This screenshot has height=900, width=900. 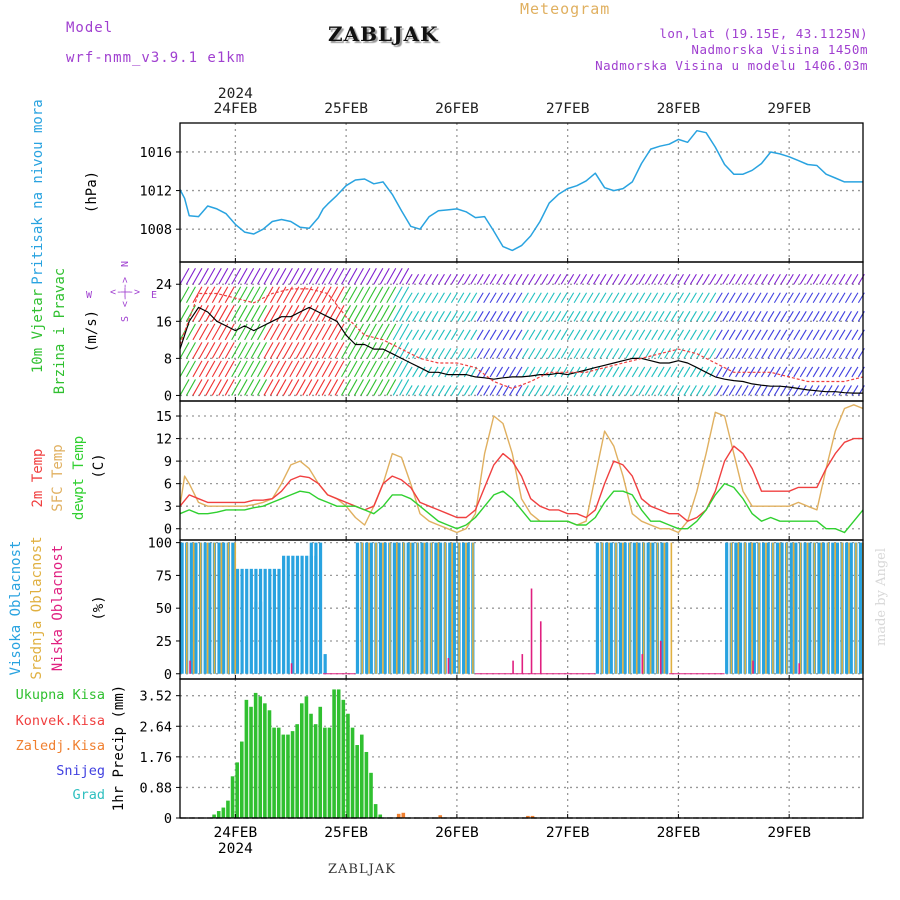 I want to click on precip-legend-item: Zaledj.Kisa, so click(x=60, y=746).